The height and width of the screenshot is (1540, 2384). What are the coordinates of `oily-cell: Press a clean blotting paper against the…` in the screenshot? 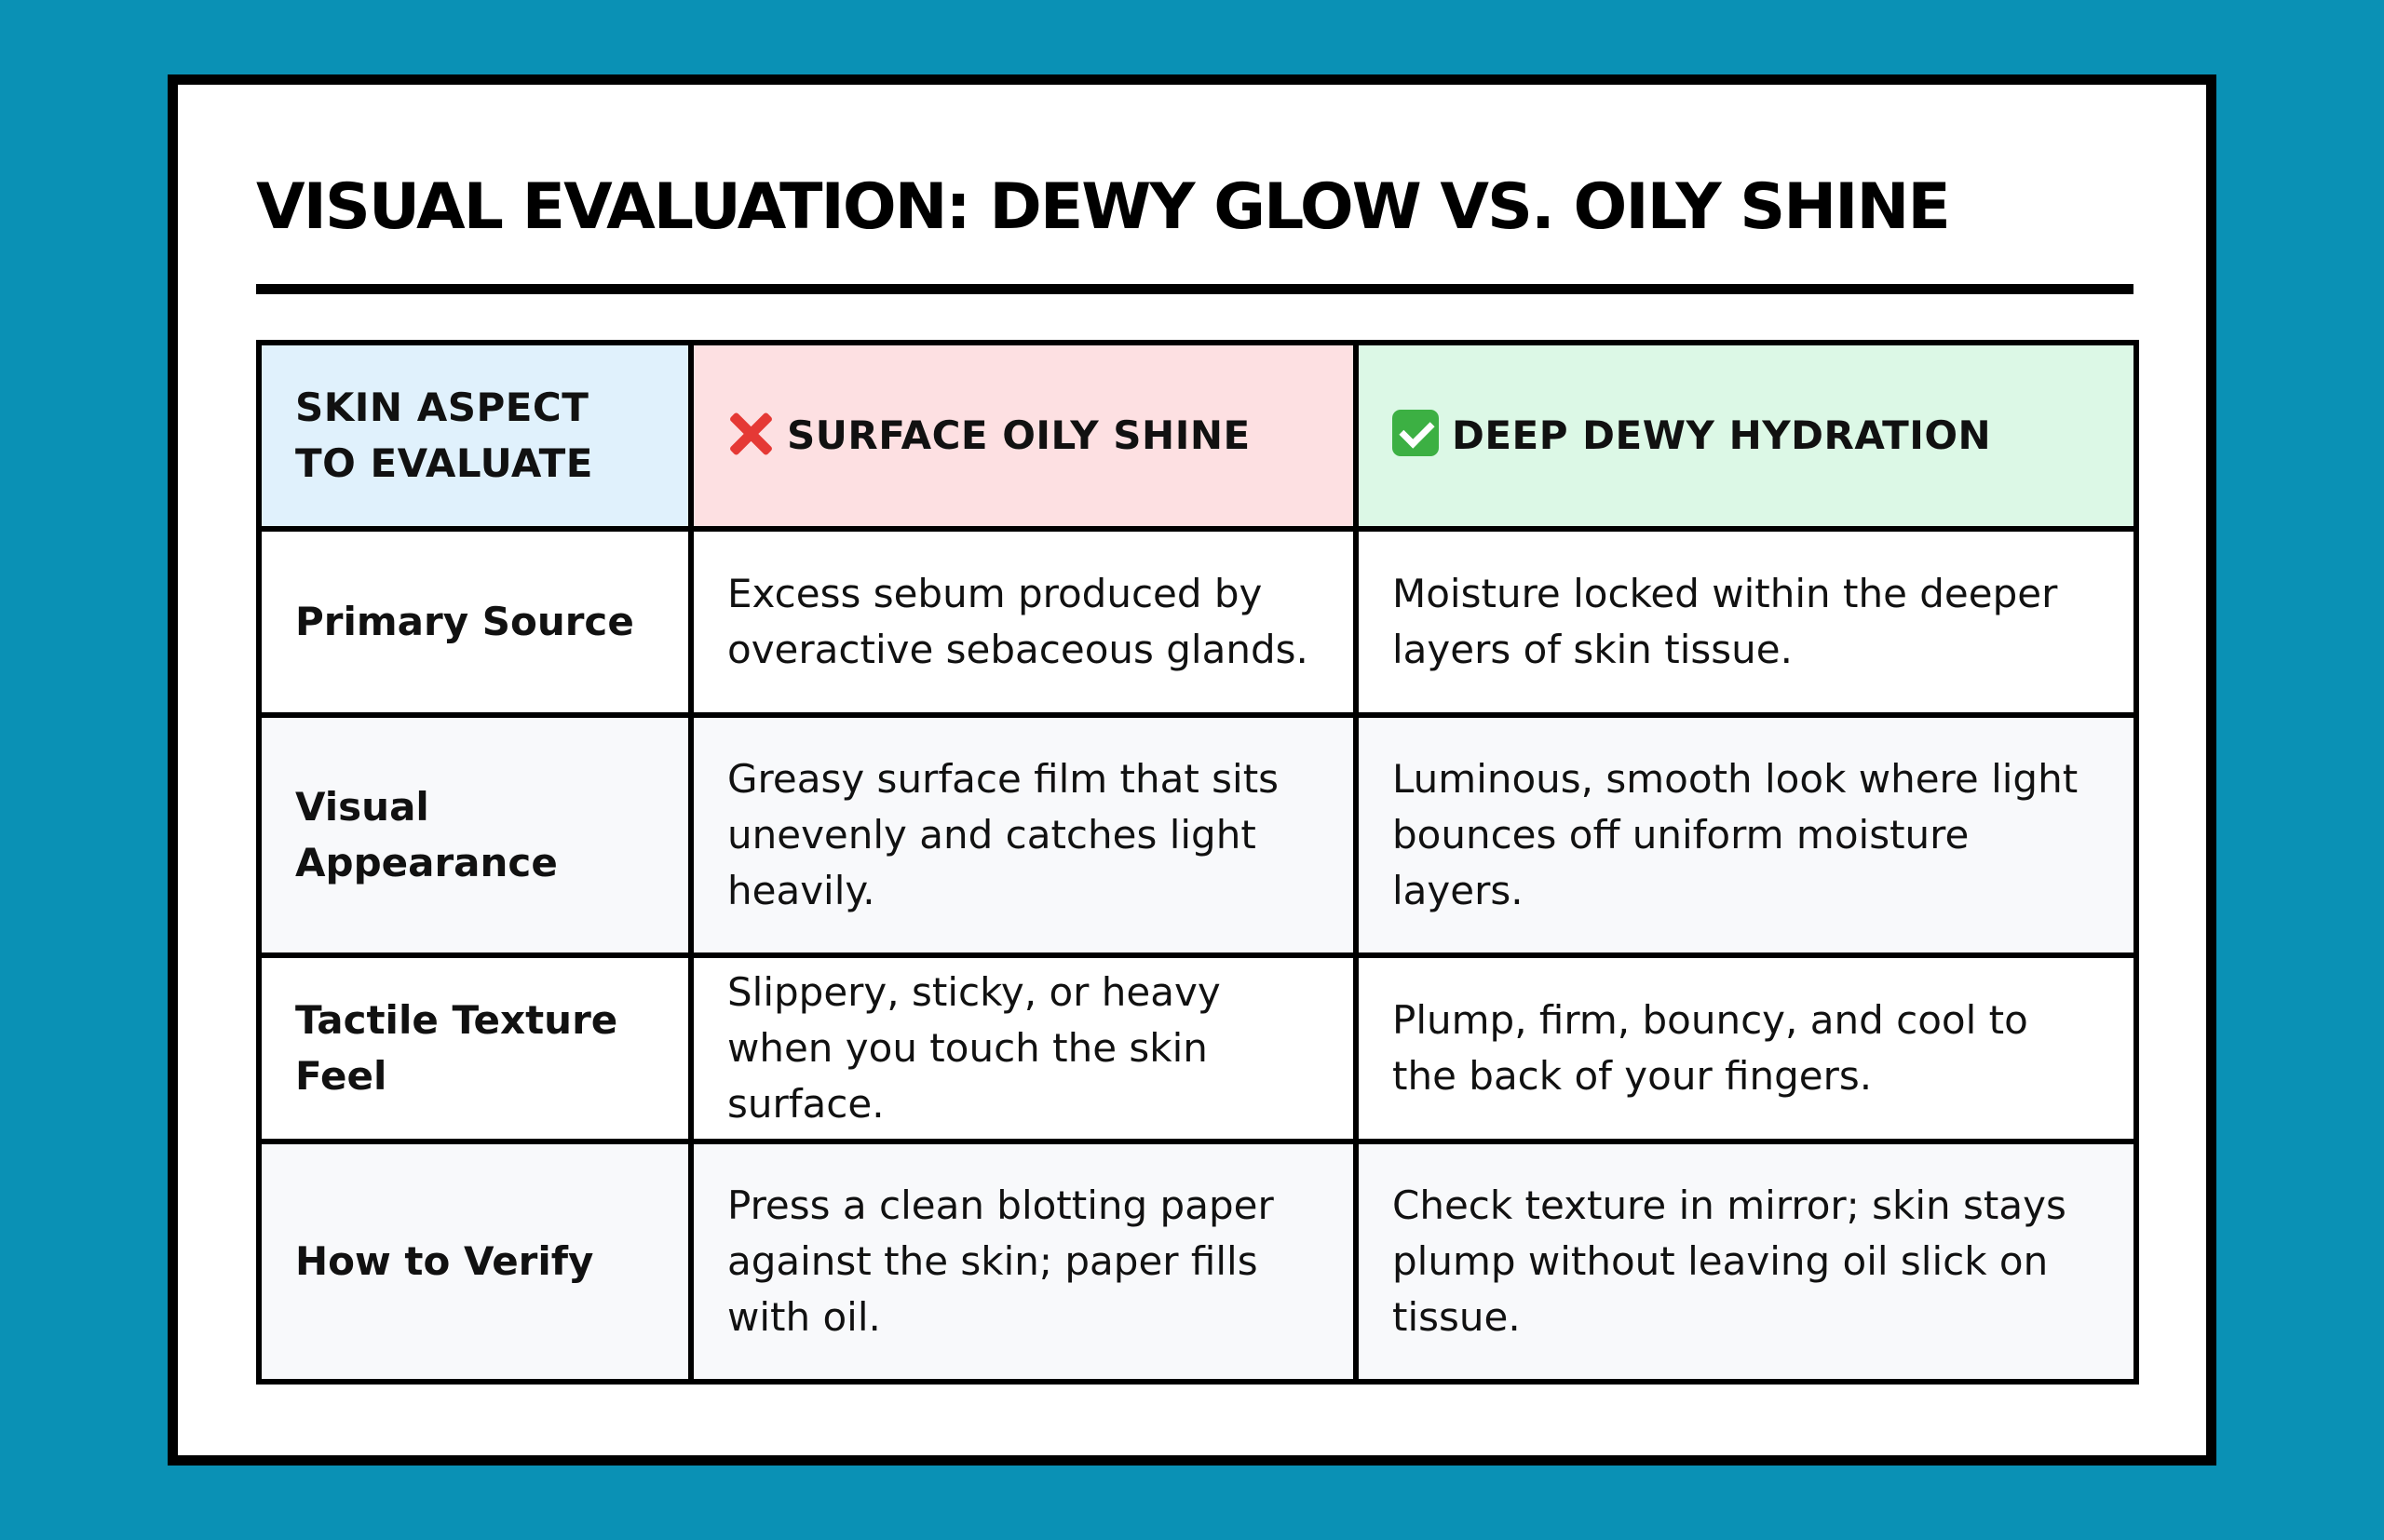 It's located at (1023, 1262).